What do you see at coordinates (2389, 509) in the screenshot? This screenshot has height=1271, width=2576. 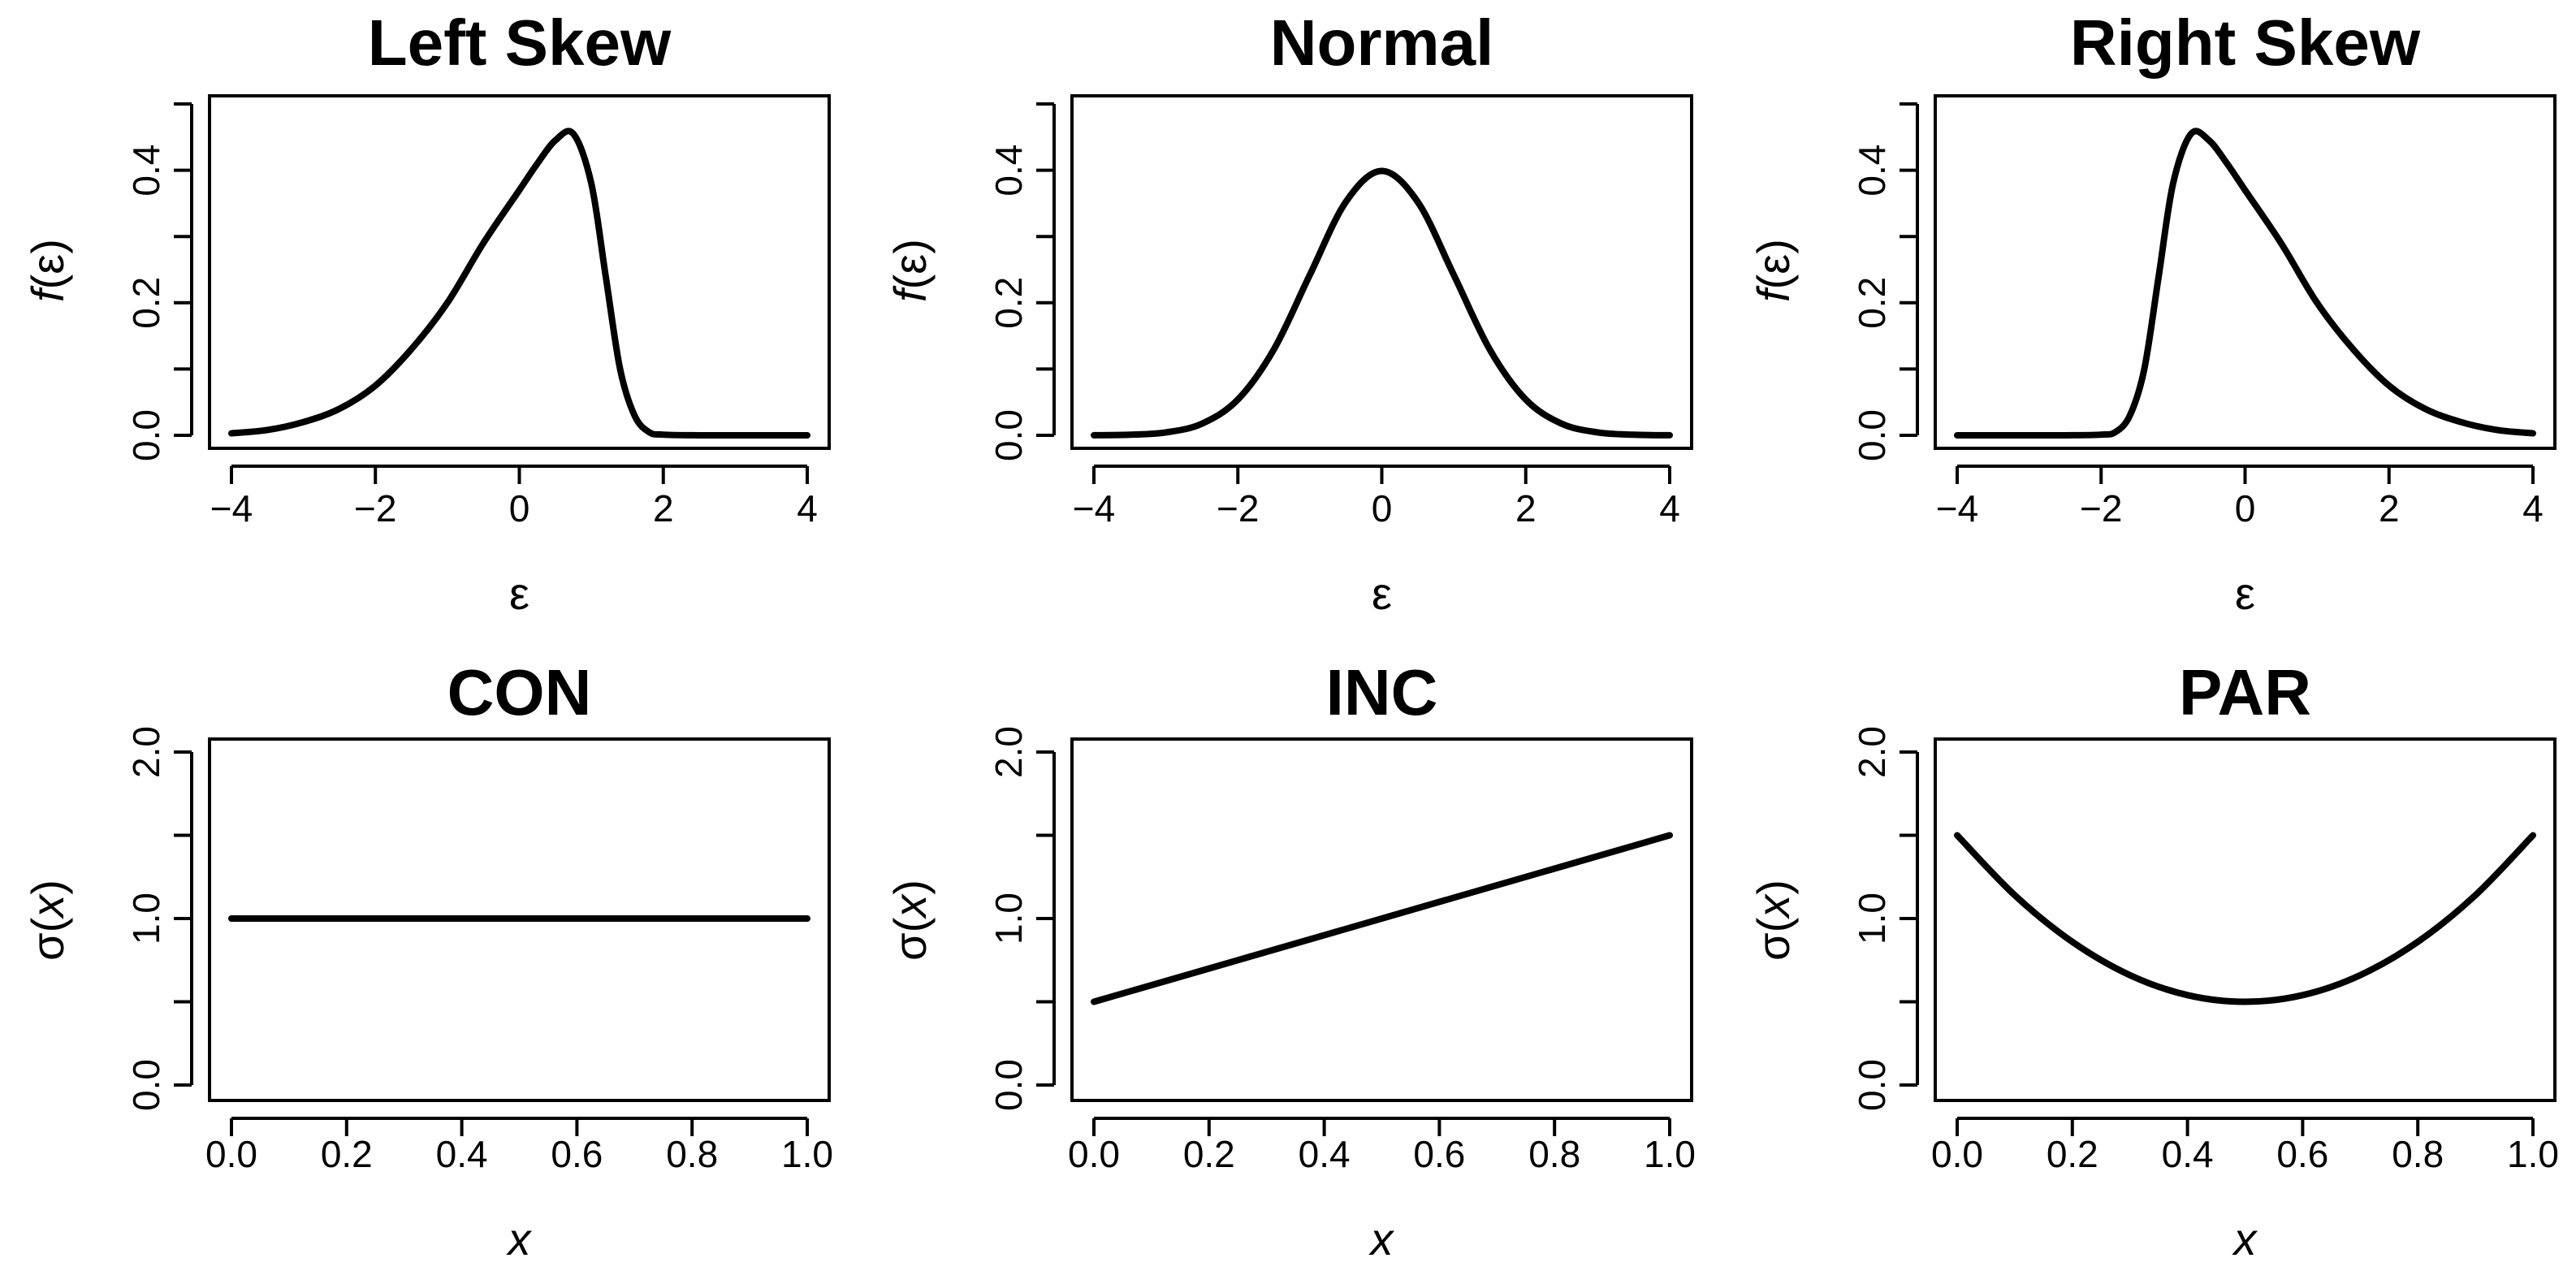 I see `x-tick-label: 2` at bounding box center [2389, 509].